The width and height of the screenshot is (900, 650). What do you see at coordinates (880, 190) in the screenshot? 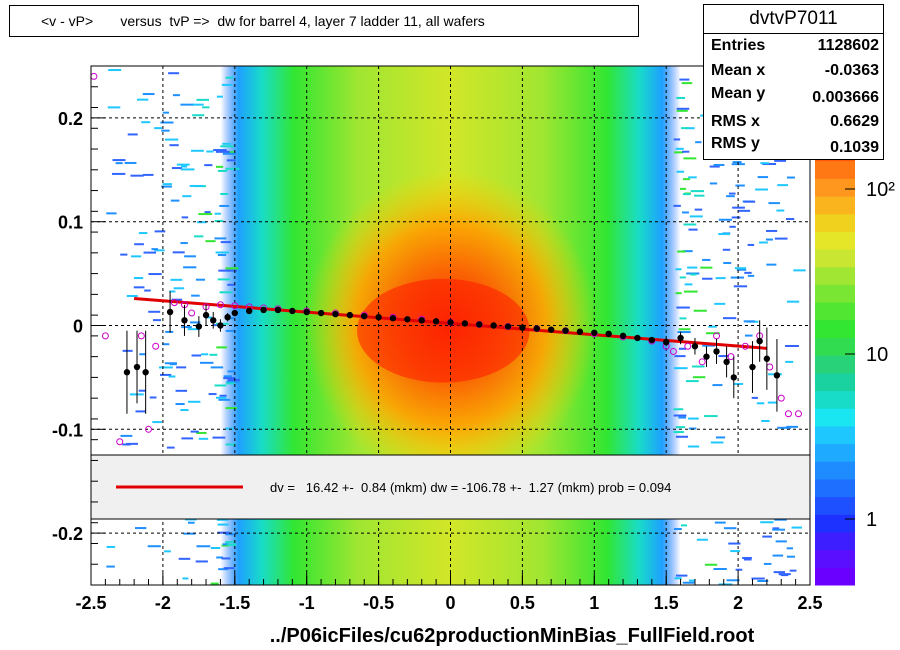
I see `colorbar-tick-label: 10²` at bounding box center [880, 190].